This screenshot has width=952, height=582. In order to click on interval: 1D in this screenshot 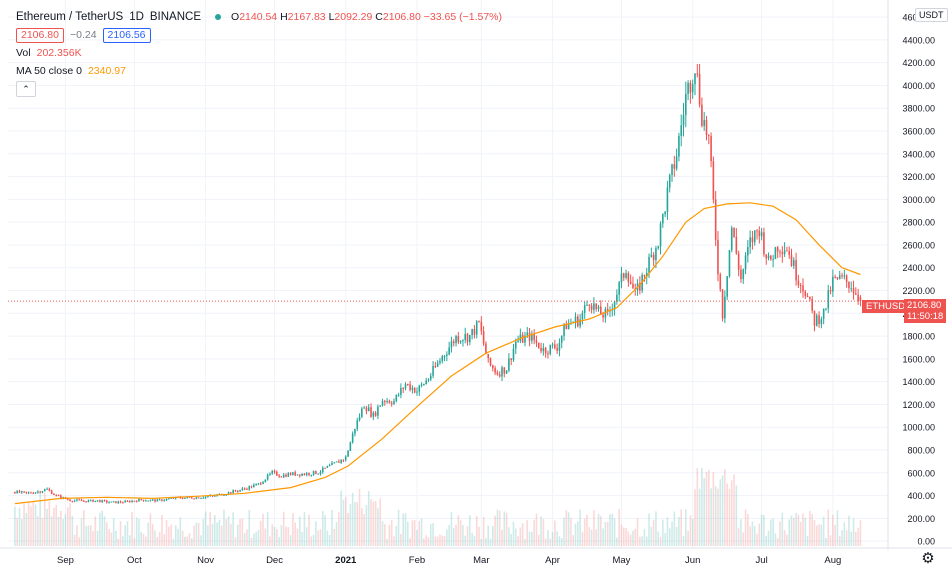, I will do `click(136, 17)`.